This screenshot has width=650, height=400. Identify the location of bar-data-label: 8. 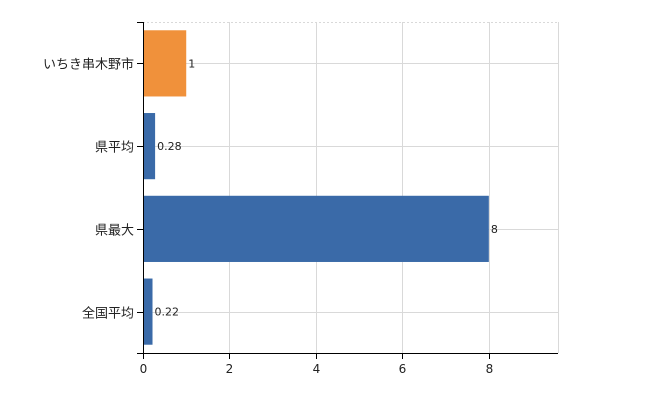
(494, 229).